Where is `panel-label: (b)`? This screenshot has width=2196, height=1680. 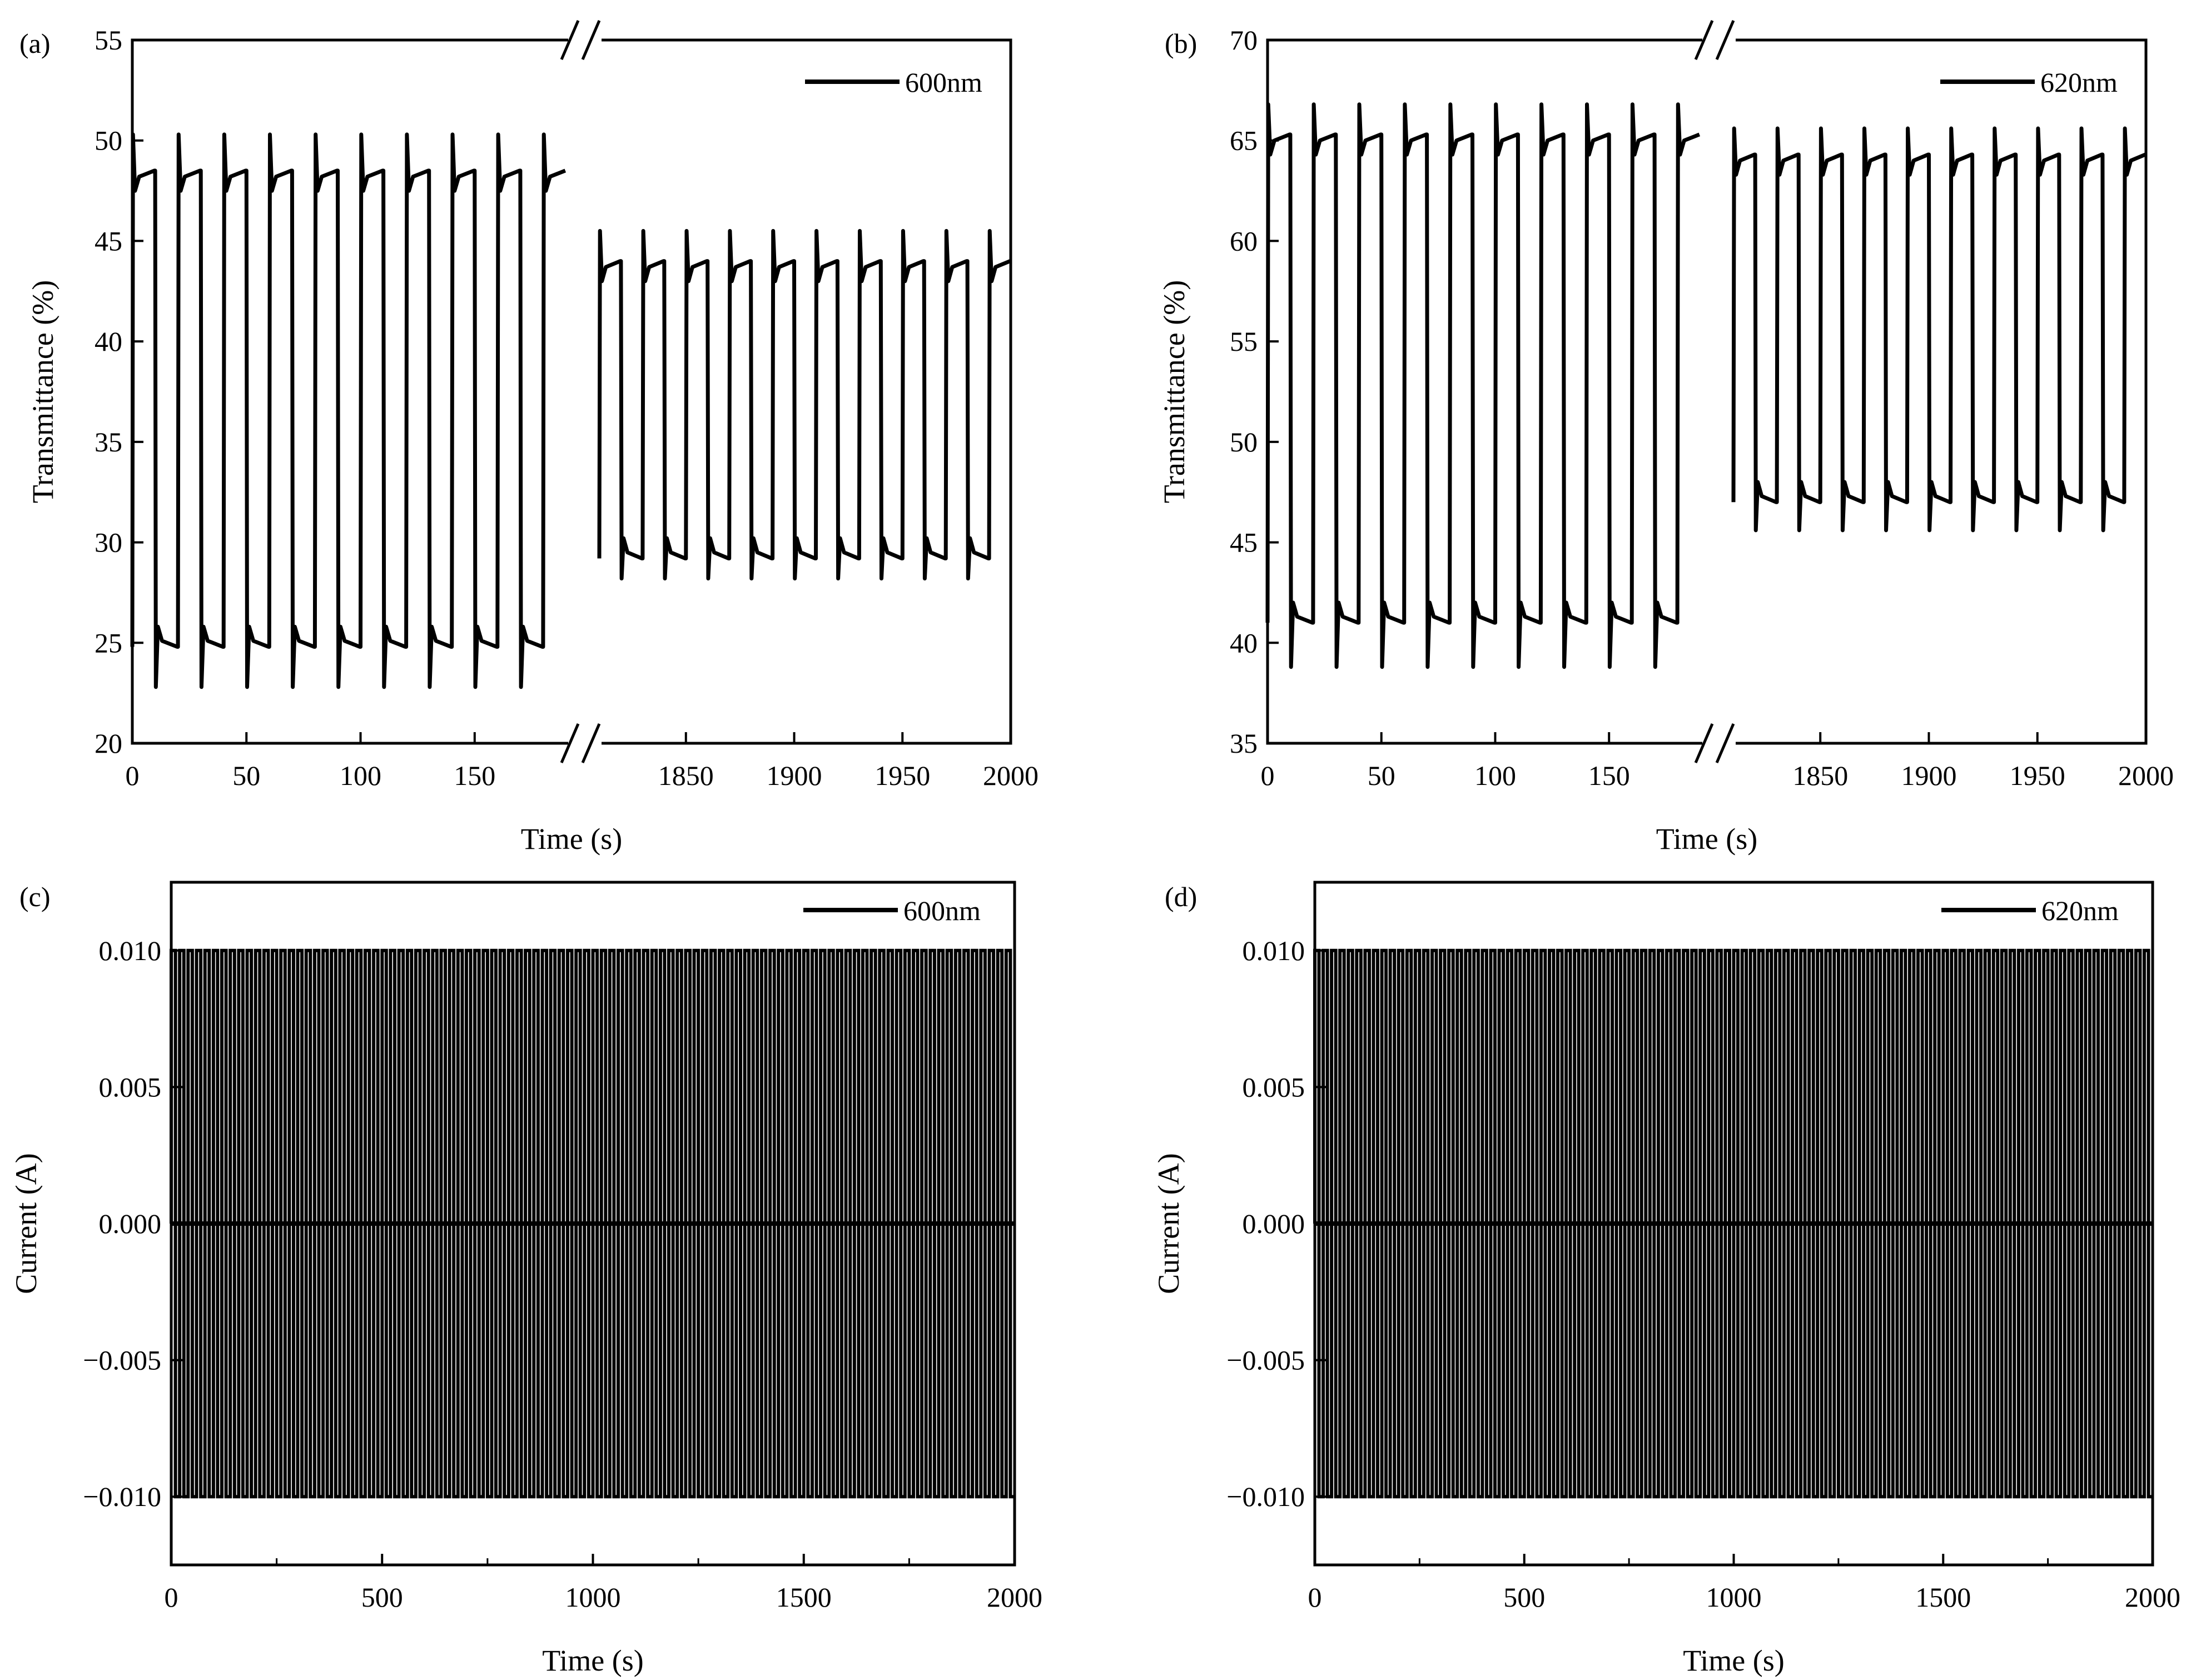
panel-label: (b) is located at coordinates (1181, 43).